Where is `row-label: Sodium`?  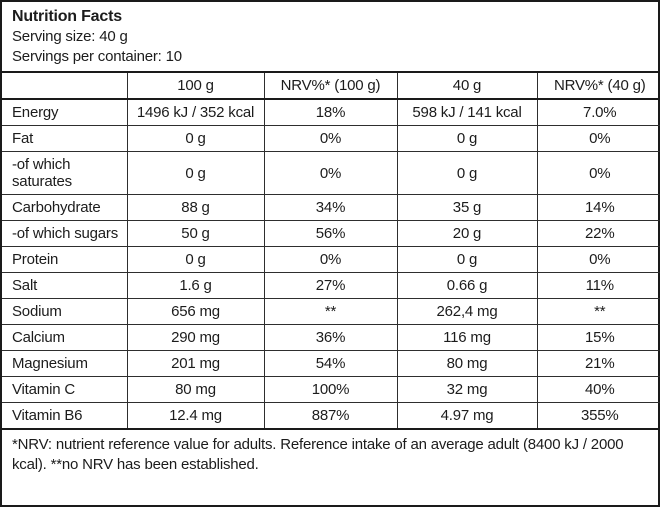
row-label: Sodium is located at coordinates (65, 311).